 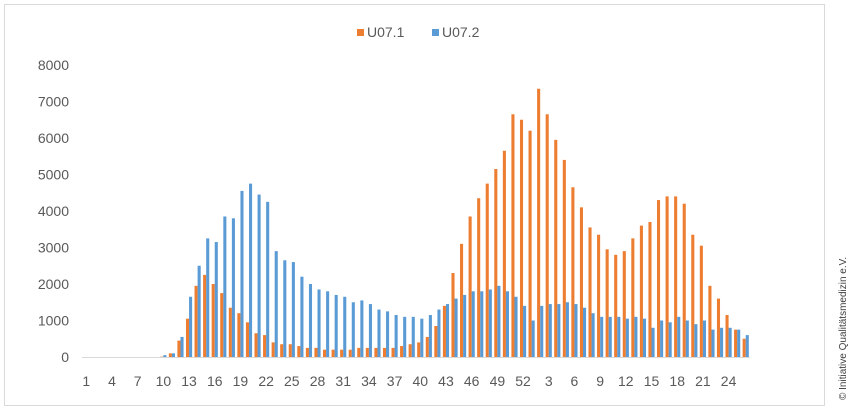 I want to click on bar-U07.2-75, so click(x=722, y=342).